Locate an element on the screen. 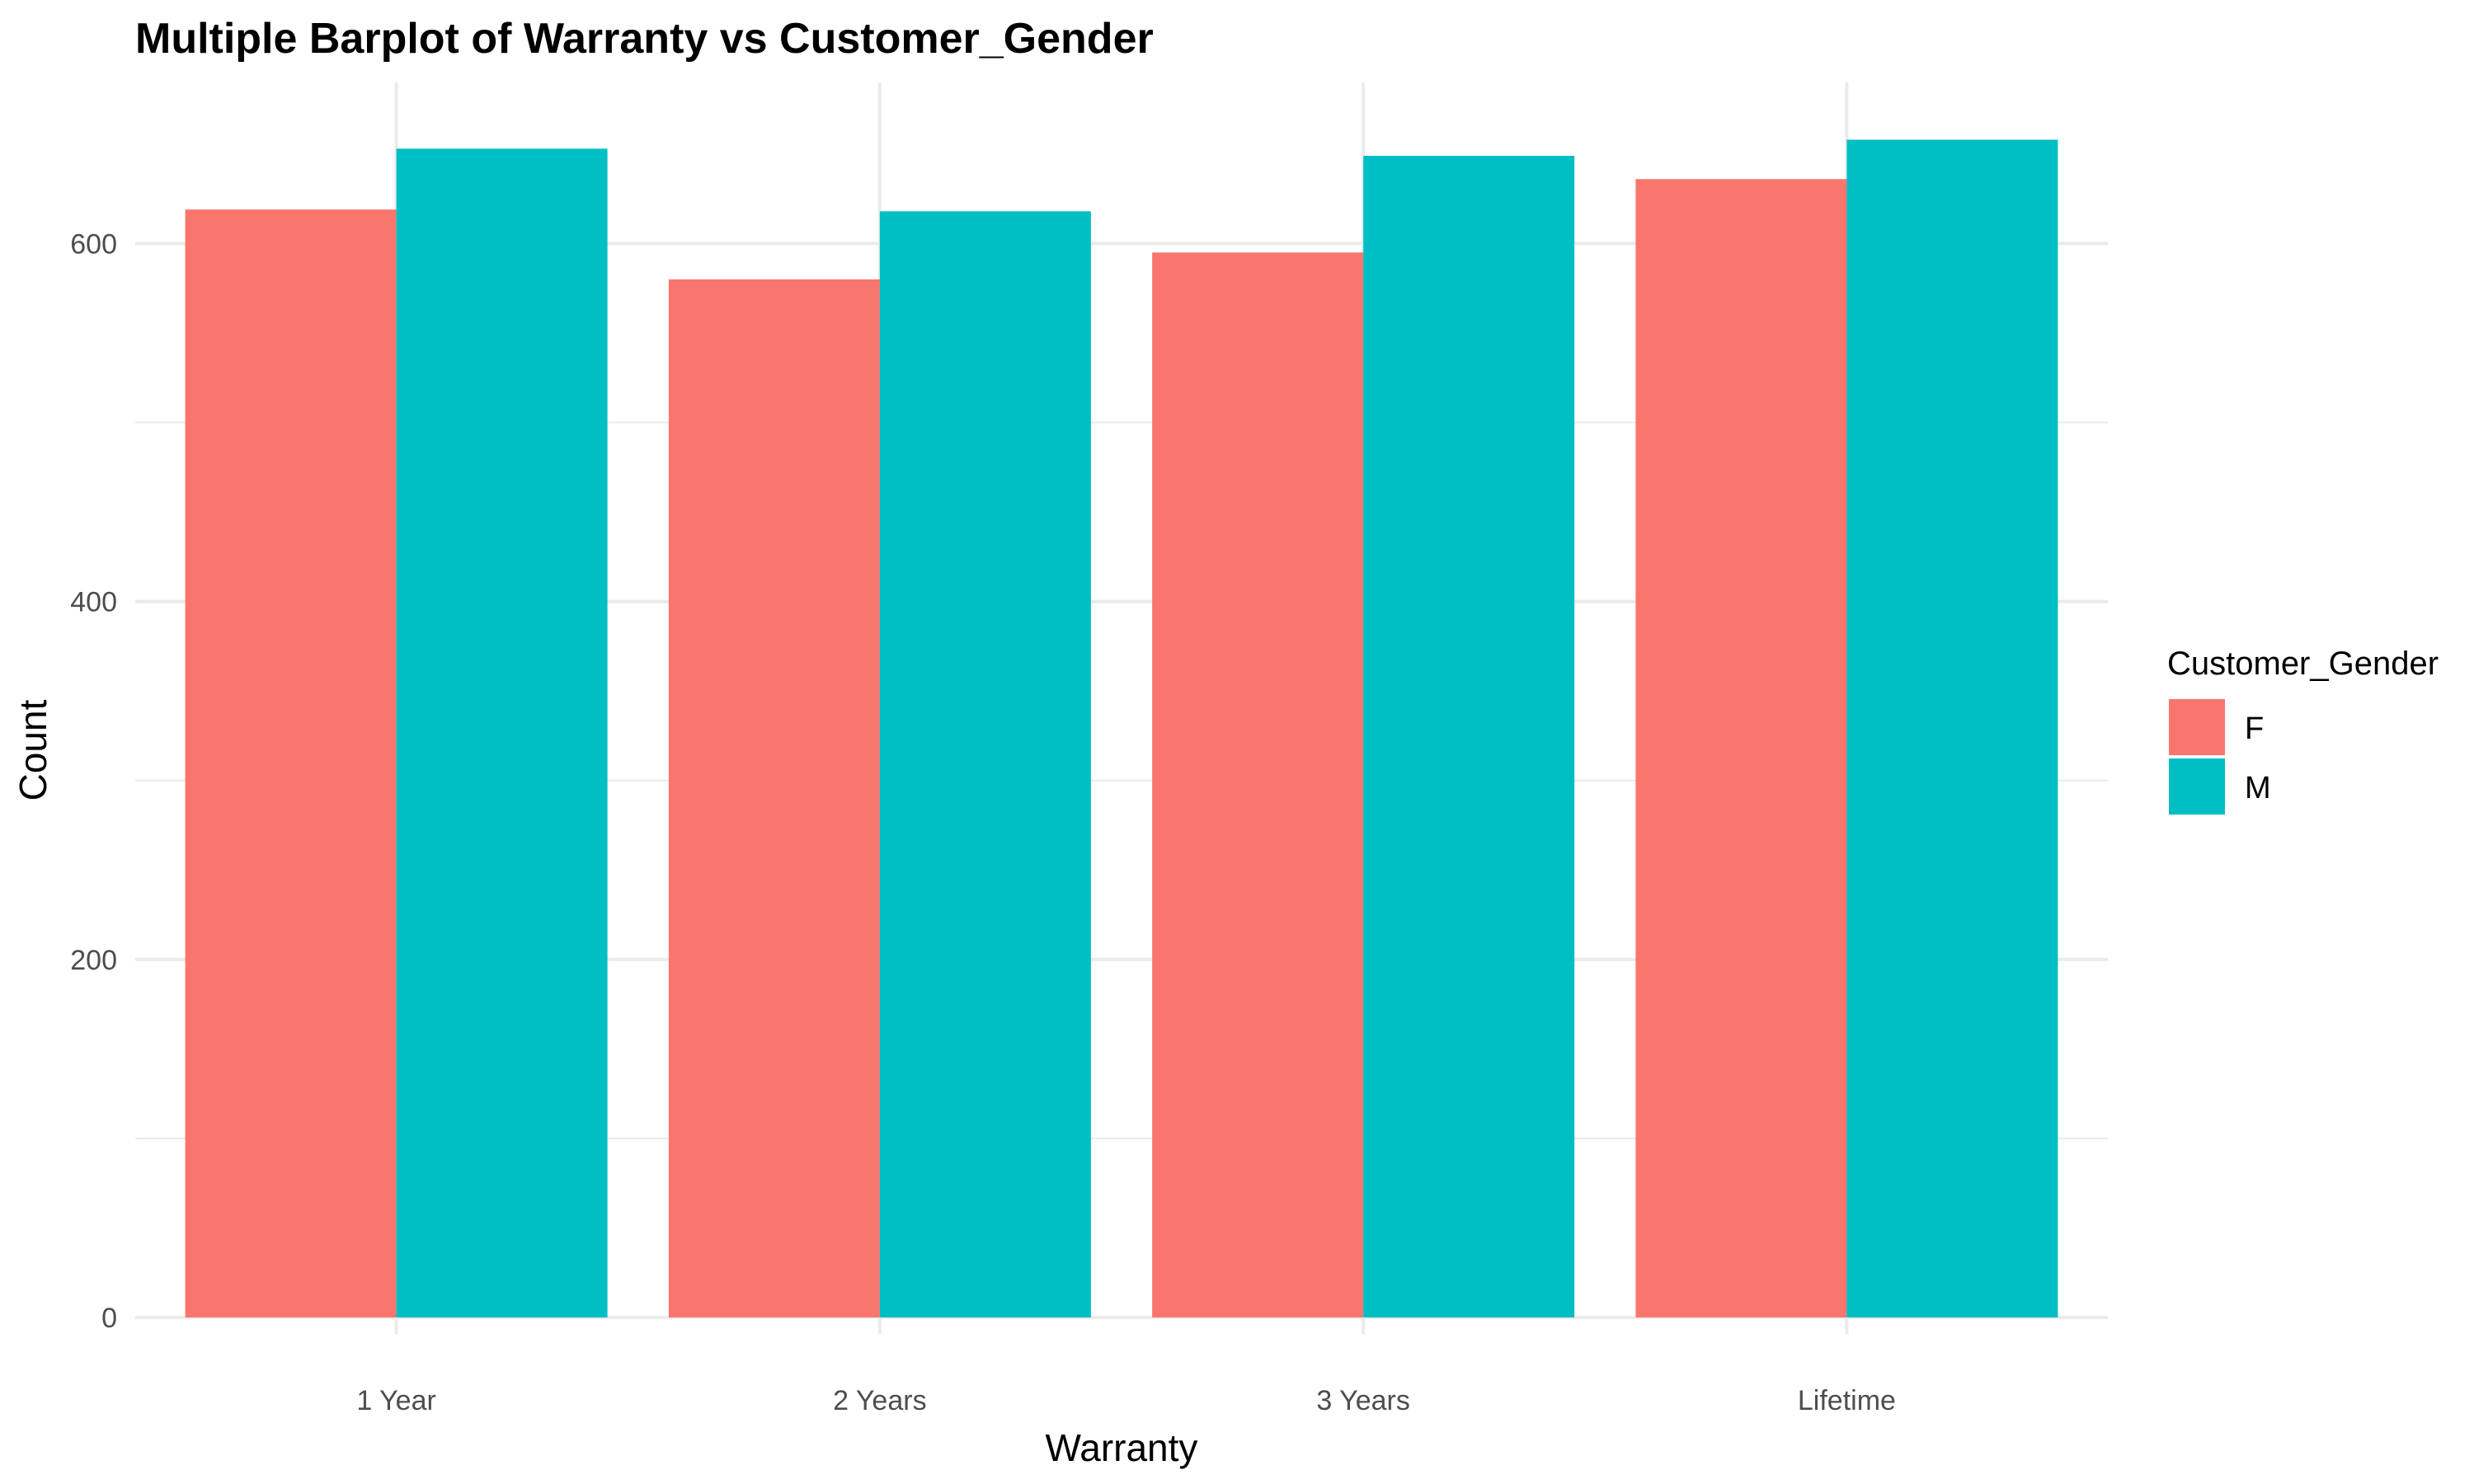  legend-label-m: M is located at coordinates (2258, 788).